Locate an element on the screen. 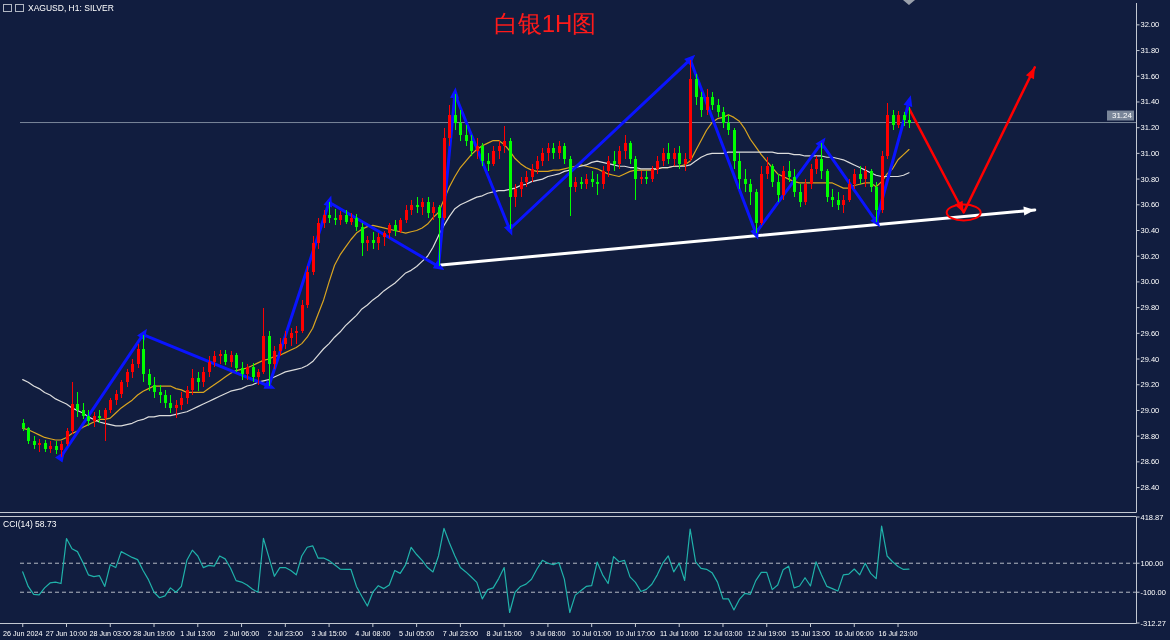 The image size is (1170, 640). reference-label: 31.24 is located at coordinates (1120, 115).